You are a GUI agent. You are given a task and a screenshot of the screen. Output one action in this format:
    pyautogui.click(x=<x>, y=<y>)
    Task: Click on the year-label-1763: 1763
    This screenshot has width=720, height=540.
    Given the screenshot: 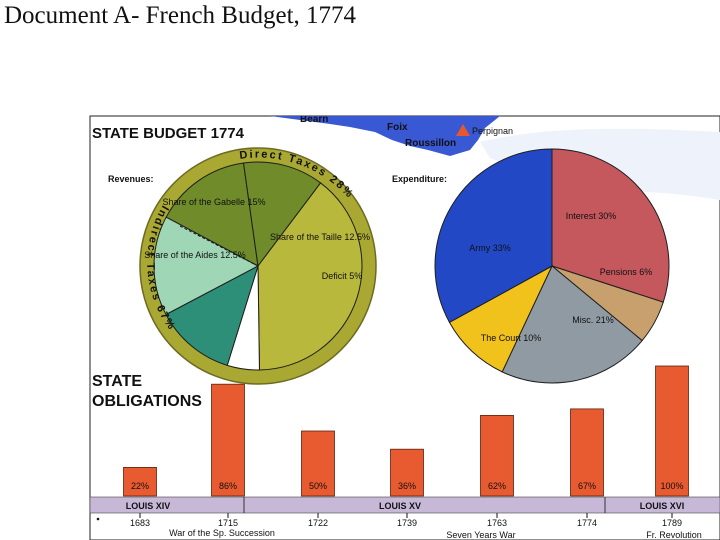 What is the action you would take?
    pyautogui.click(x=497, y=523)
    